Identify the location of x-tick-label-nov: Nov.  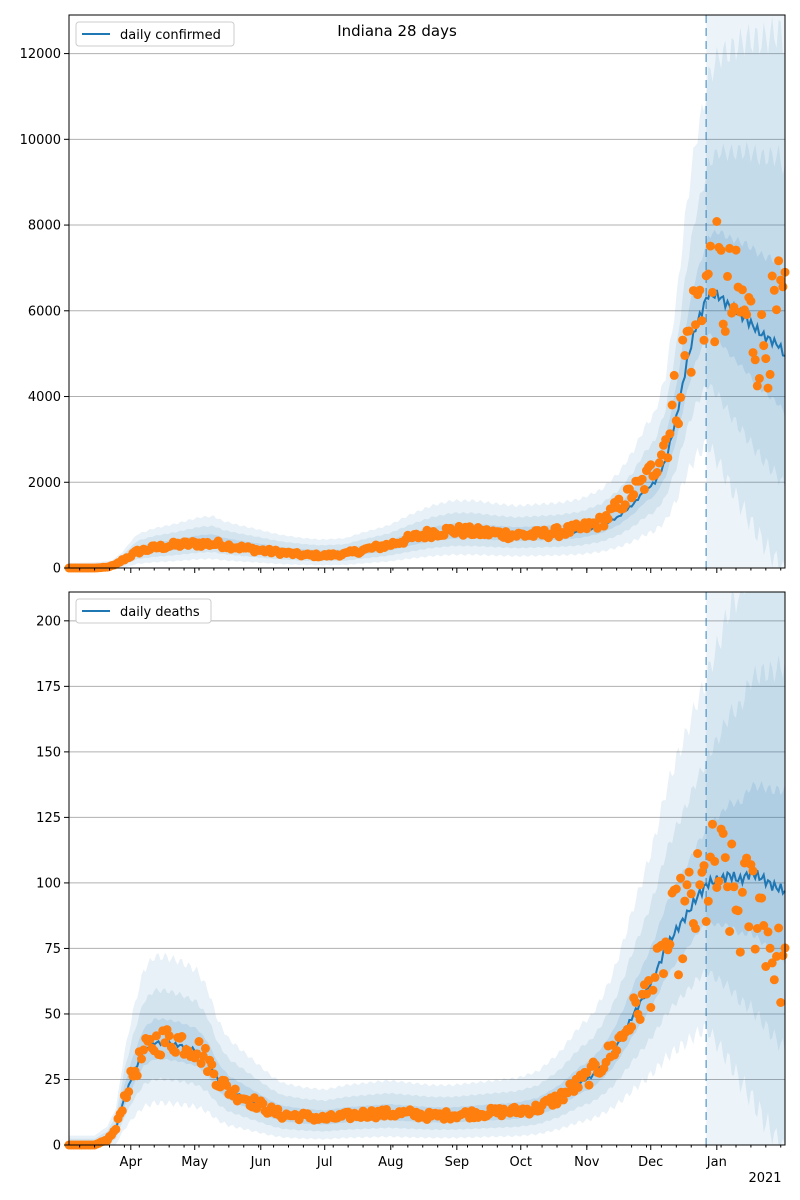
(587, 1162).